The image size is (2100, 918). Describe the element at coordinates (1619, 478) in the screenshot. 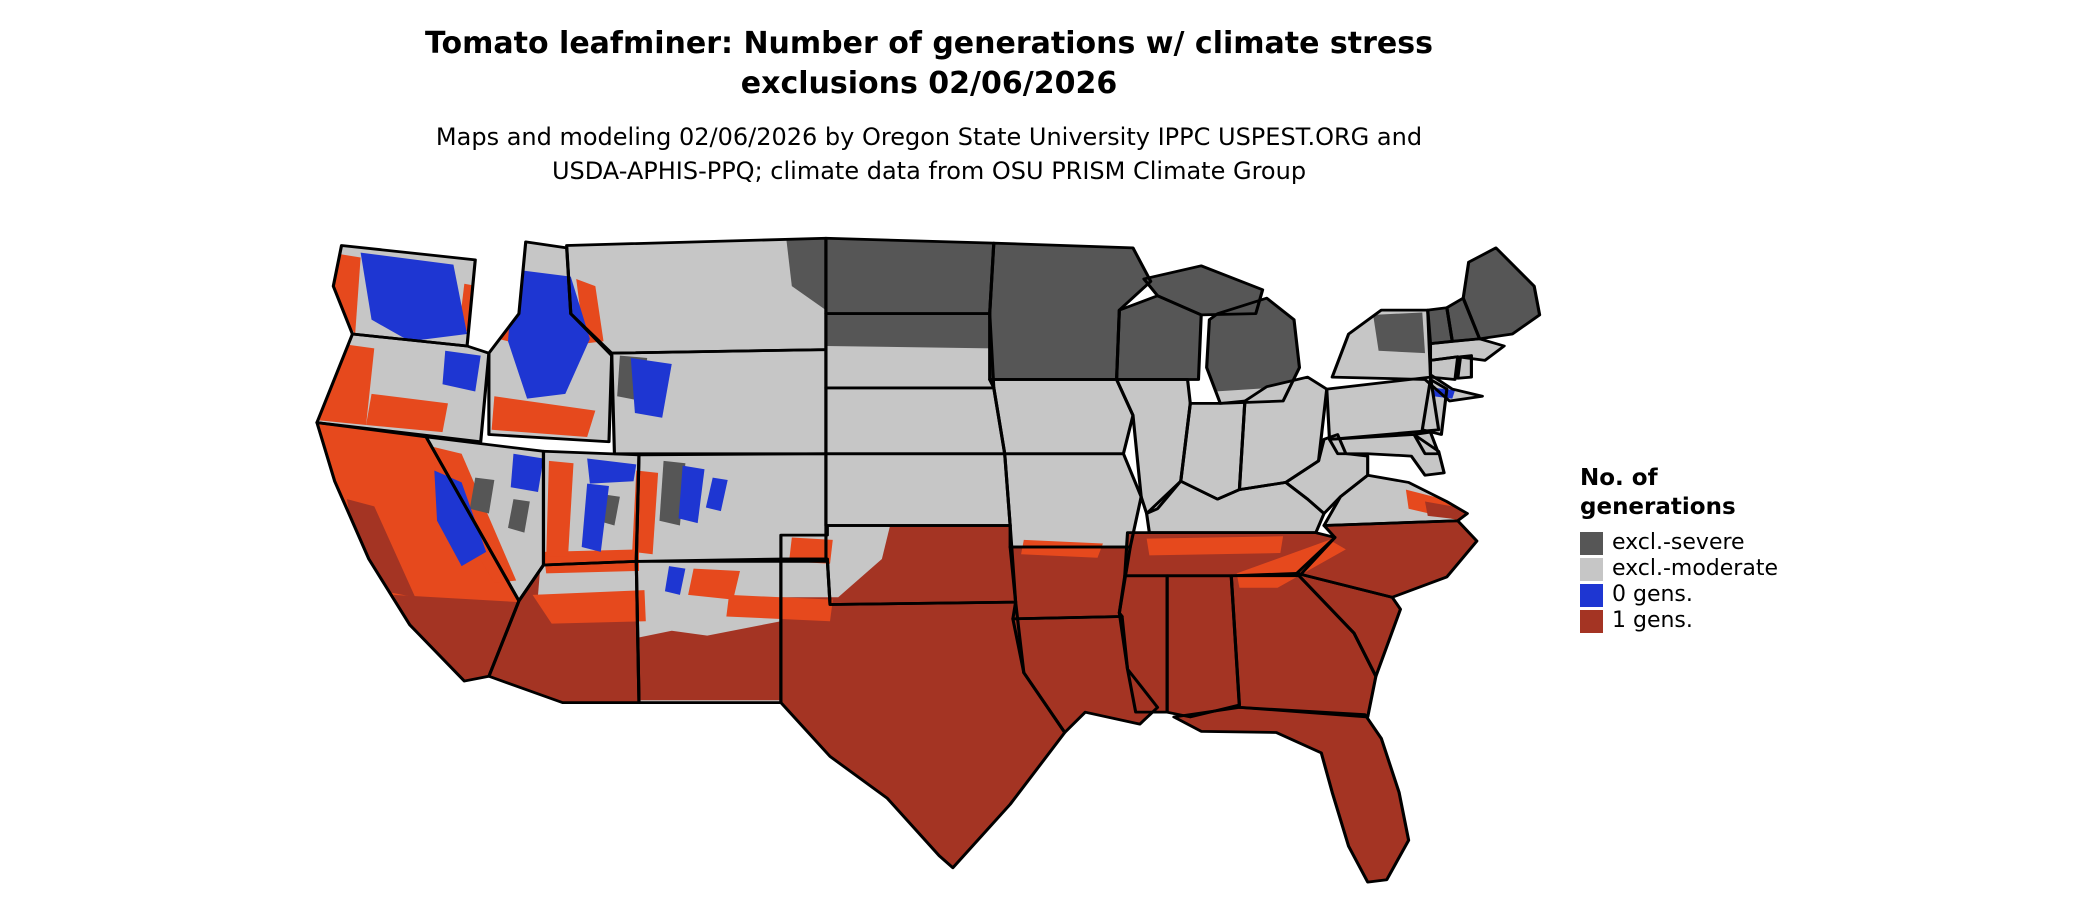

I see `legend-title-line1: No. of` at that location.